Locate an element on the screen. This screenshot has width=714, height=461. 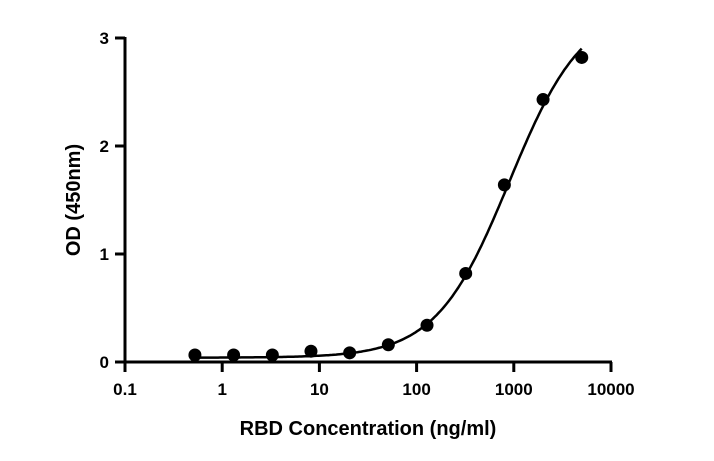
x-tick-label: 1000 is located at coordinates (514, 389).